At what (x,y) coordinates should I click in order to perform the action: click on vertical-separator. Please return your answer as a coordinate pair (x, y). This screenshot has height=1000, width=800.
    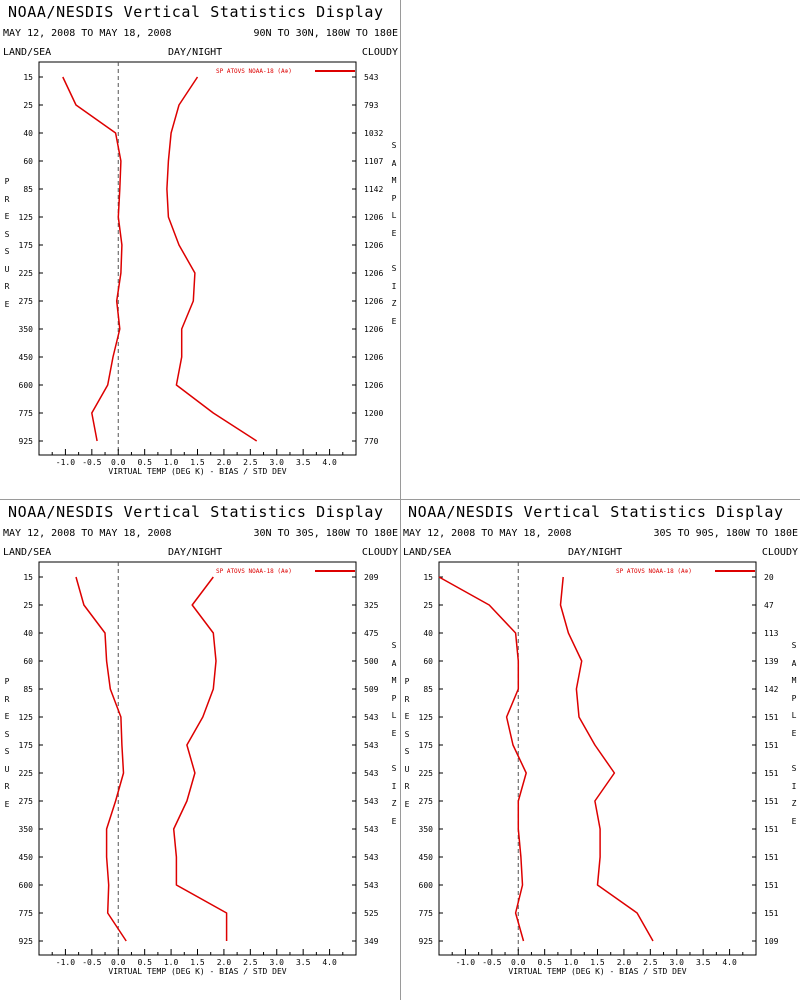
    Looking at the image, I should click on (400, 500).